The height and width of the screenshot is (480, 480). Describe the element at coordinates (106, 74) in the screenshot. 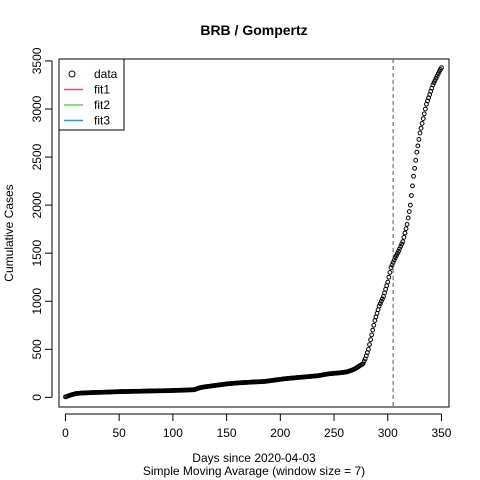

I see `legend-label: data` at that location.